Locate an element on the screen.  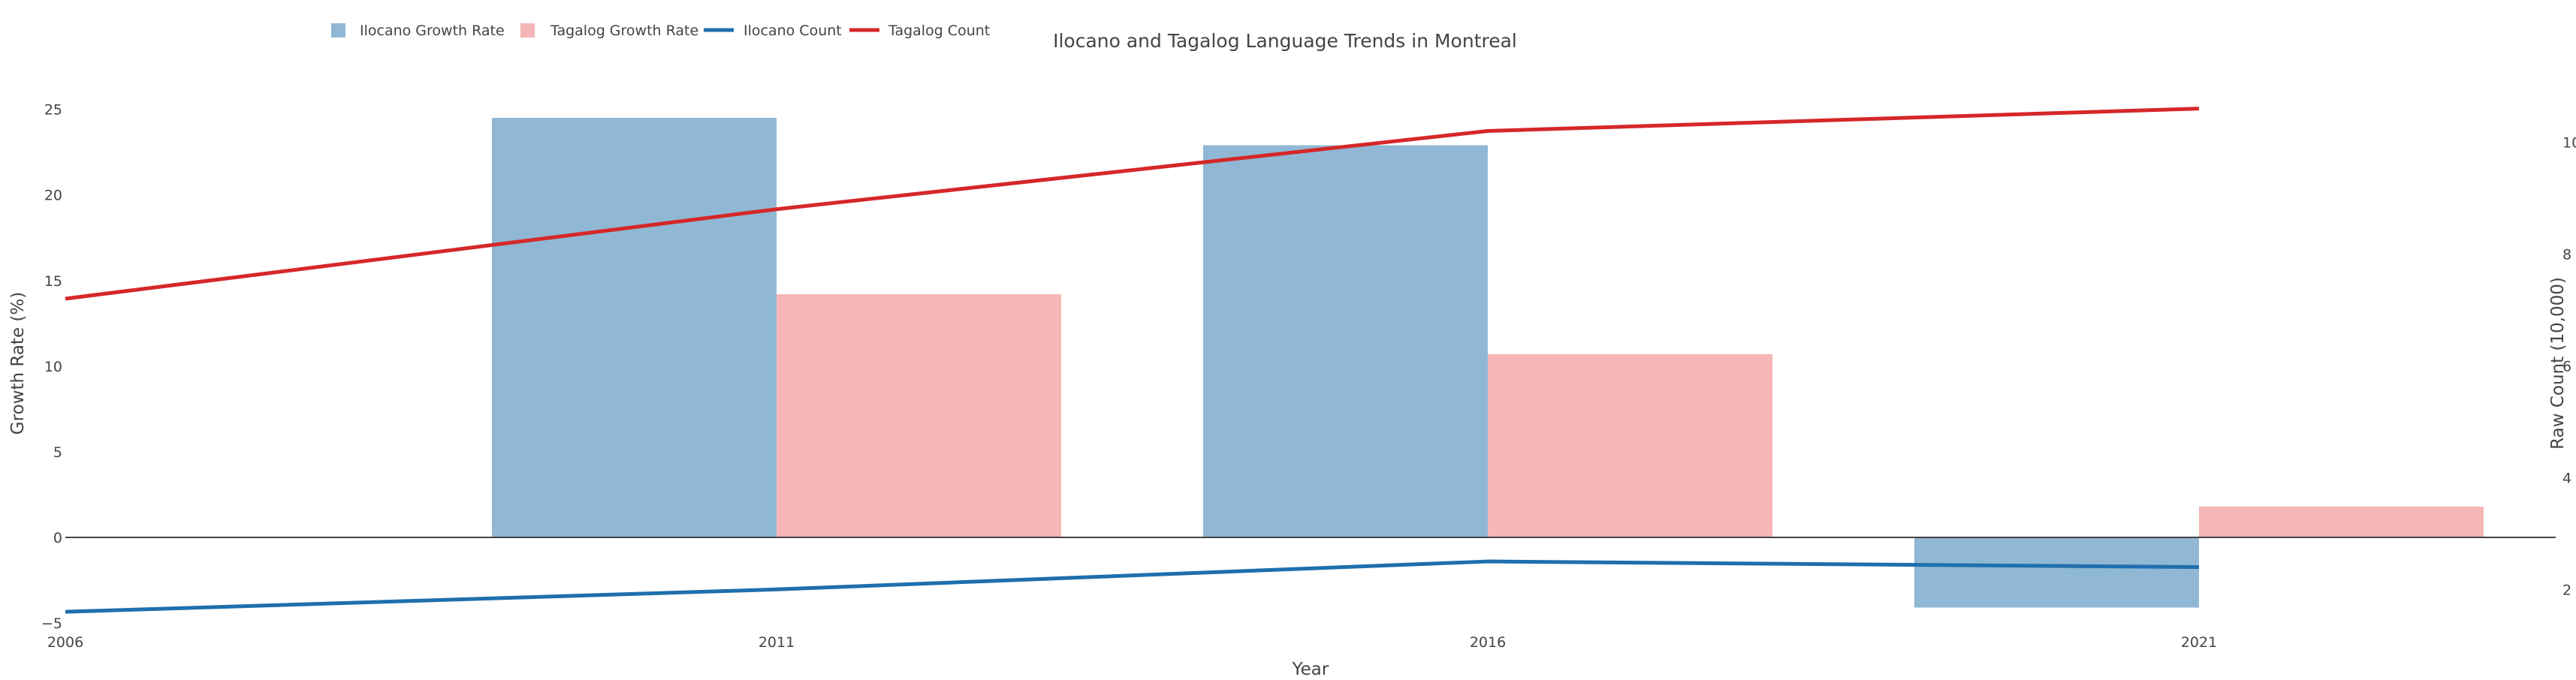
y-tick-label: −5 is located at coordinates (51, 623).